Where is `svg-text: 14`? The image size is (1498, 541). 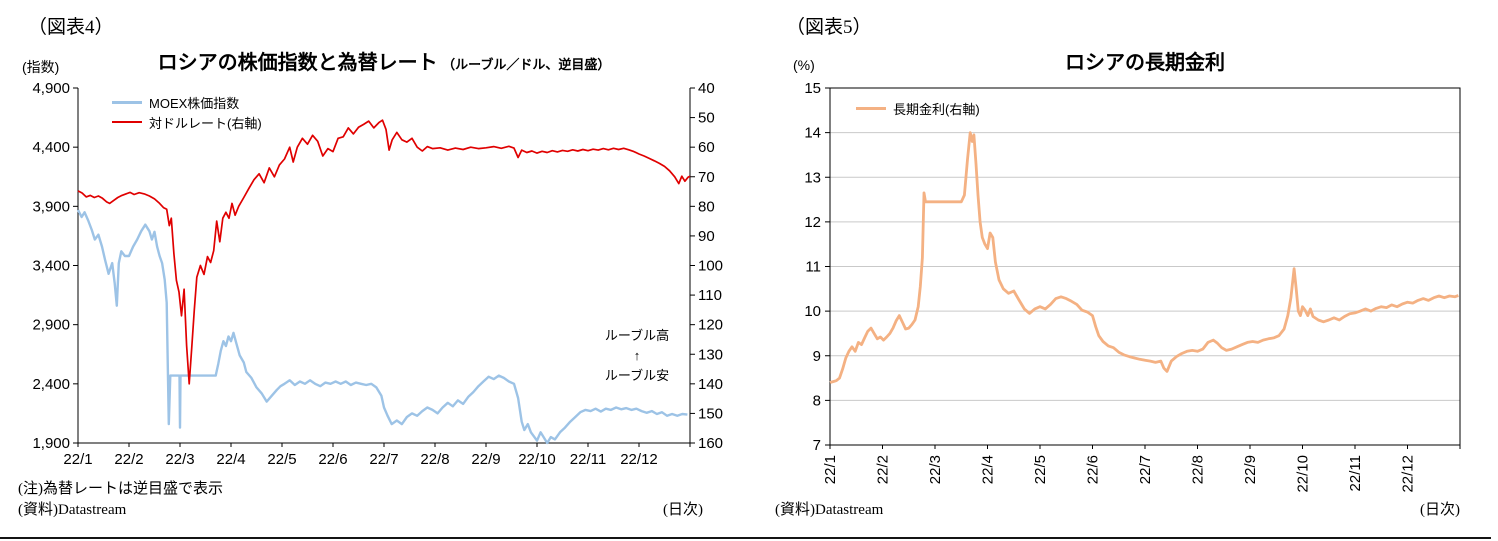 svg-text: 14 is located at coordinates (812, 133).